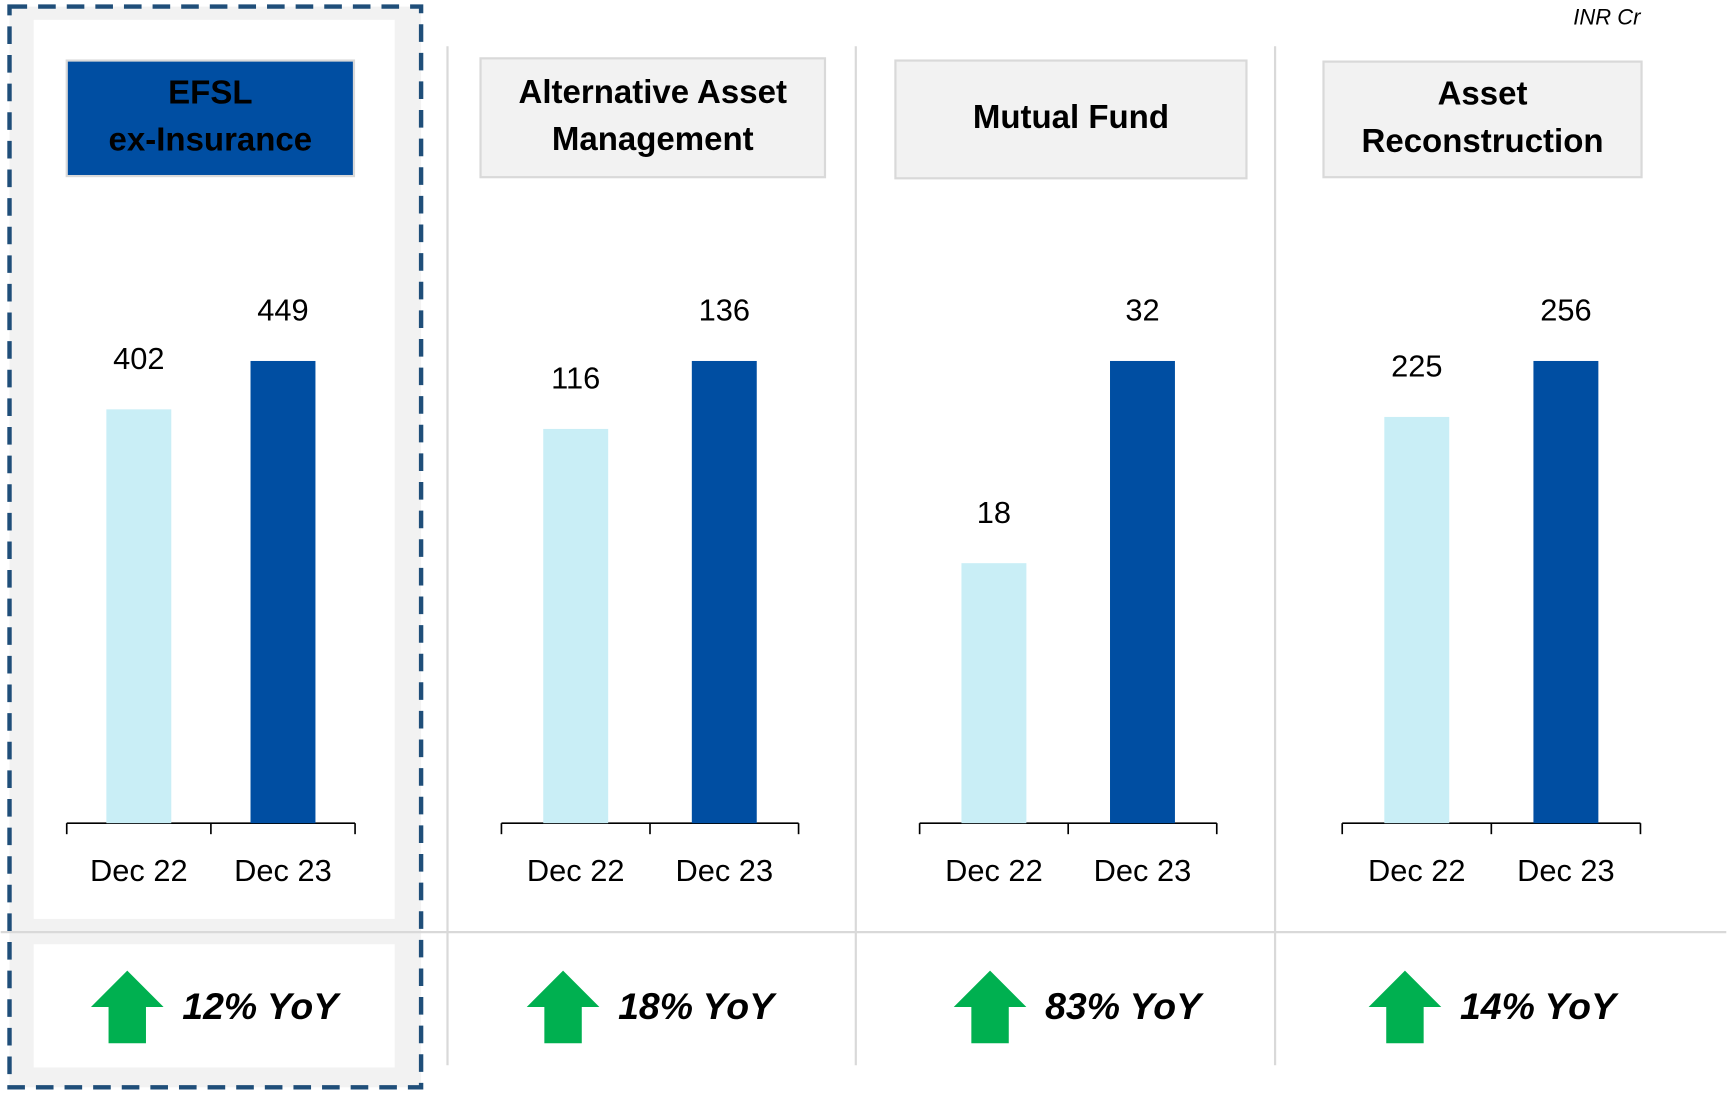 This screenshot has height=1095, width=1727. I want to click on panel-title: Asset, so click(1483, 92).